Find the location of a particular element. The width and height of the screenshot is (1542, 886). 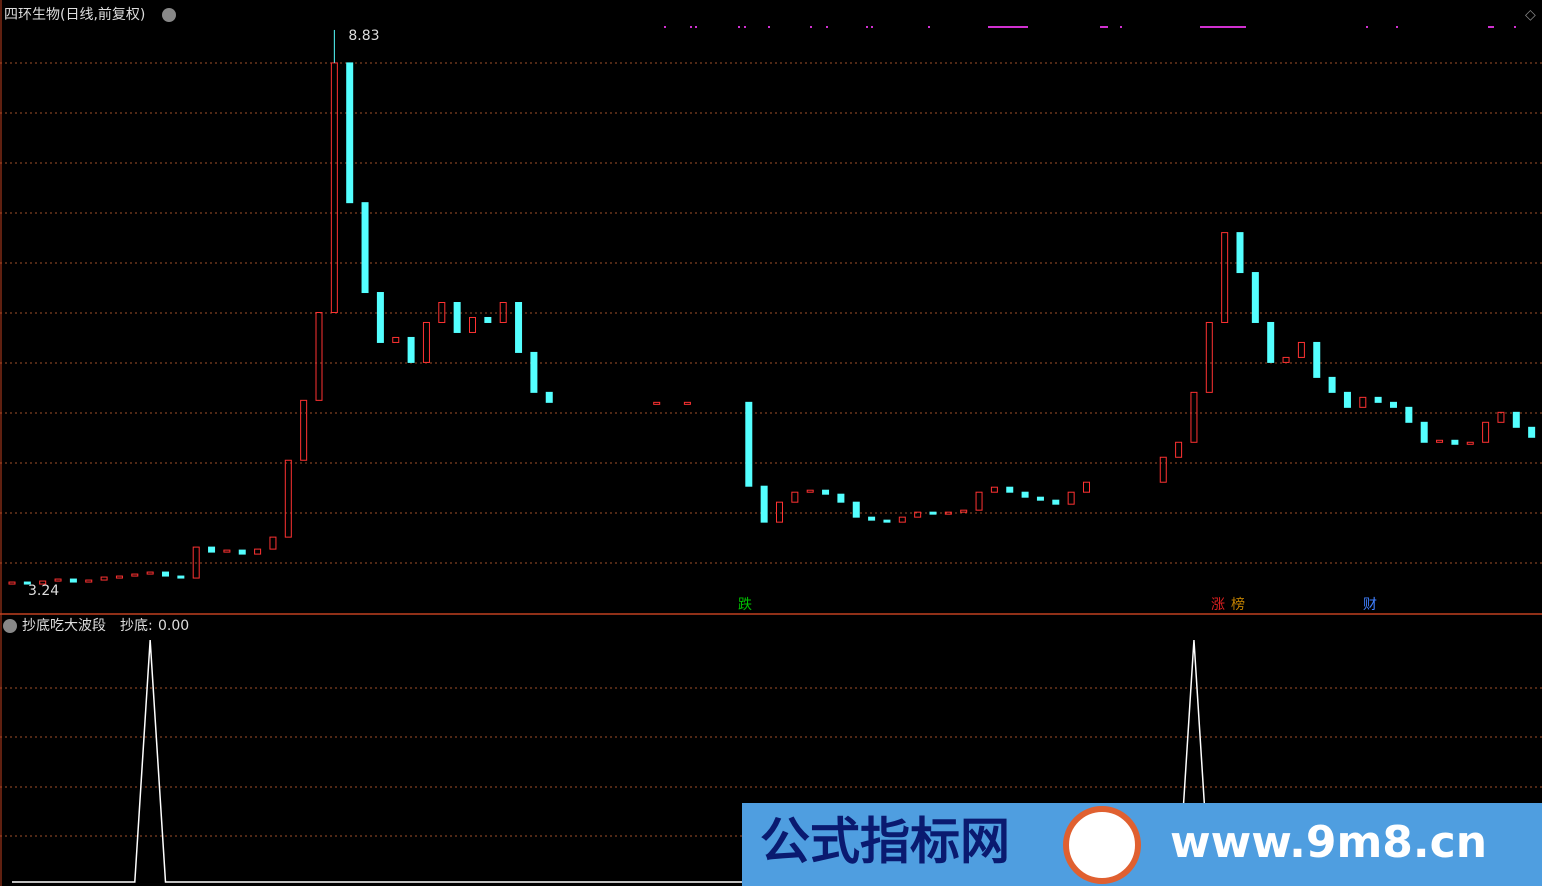

diamond-icon: ◇ is located at coordinates (1530, 15).